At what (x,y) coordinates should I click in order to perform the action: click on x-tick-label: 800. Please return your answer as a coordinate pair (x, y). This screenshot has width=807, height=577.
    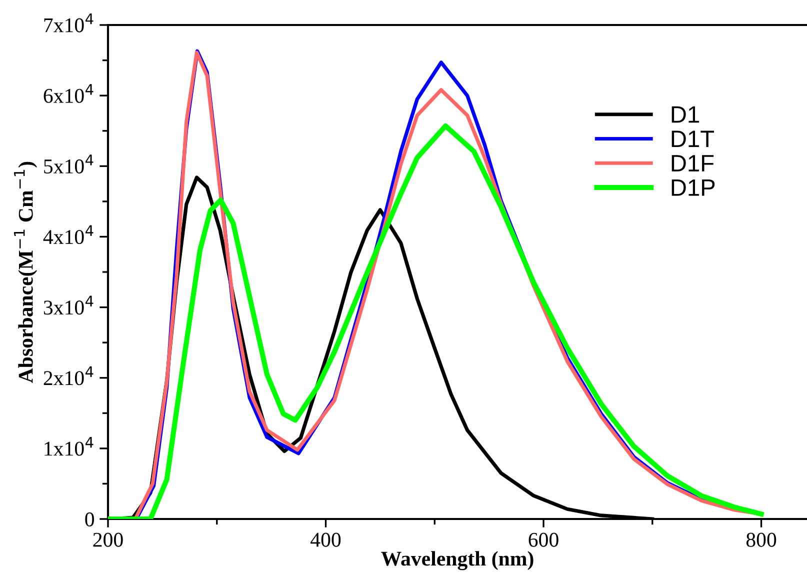
    Looking at the image, I should click on (761, 539).